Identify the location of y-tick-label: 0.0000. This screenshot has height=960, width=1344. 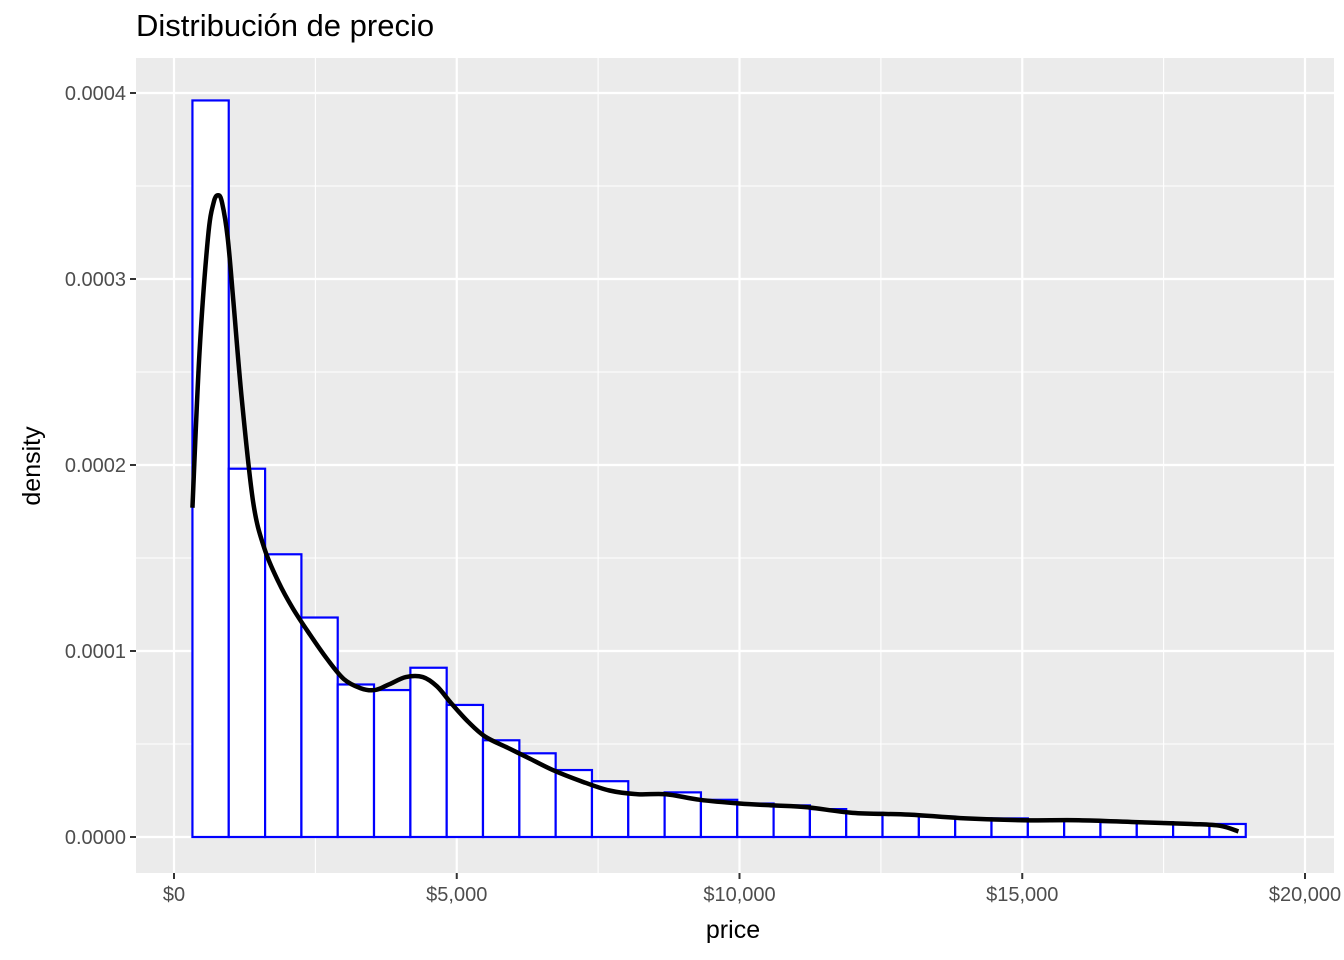
(95, 838).